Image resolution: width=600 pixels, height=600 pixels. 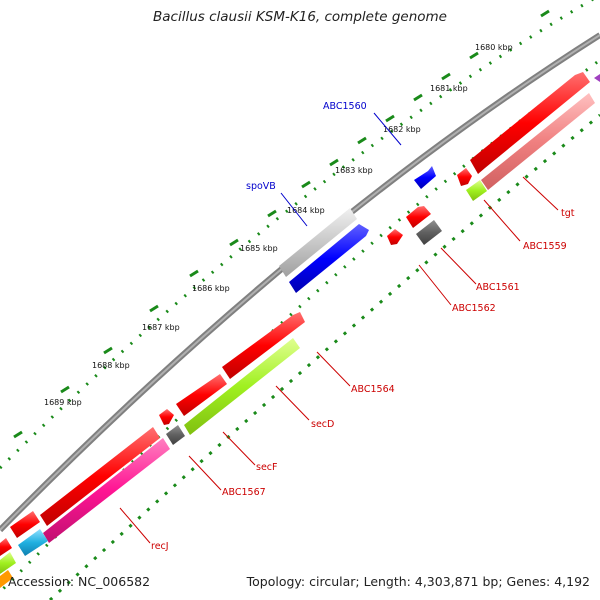 I want to click on gene-label-abc1561: ABC1561, so click(x=498, y=287).